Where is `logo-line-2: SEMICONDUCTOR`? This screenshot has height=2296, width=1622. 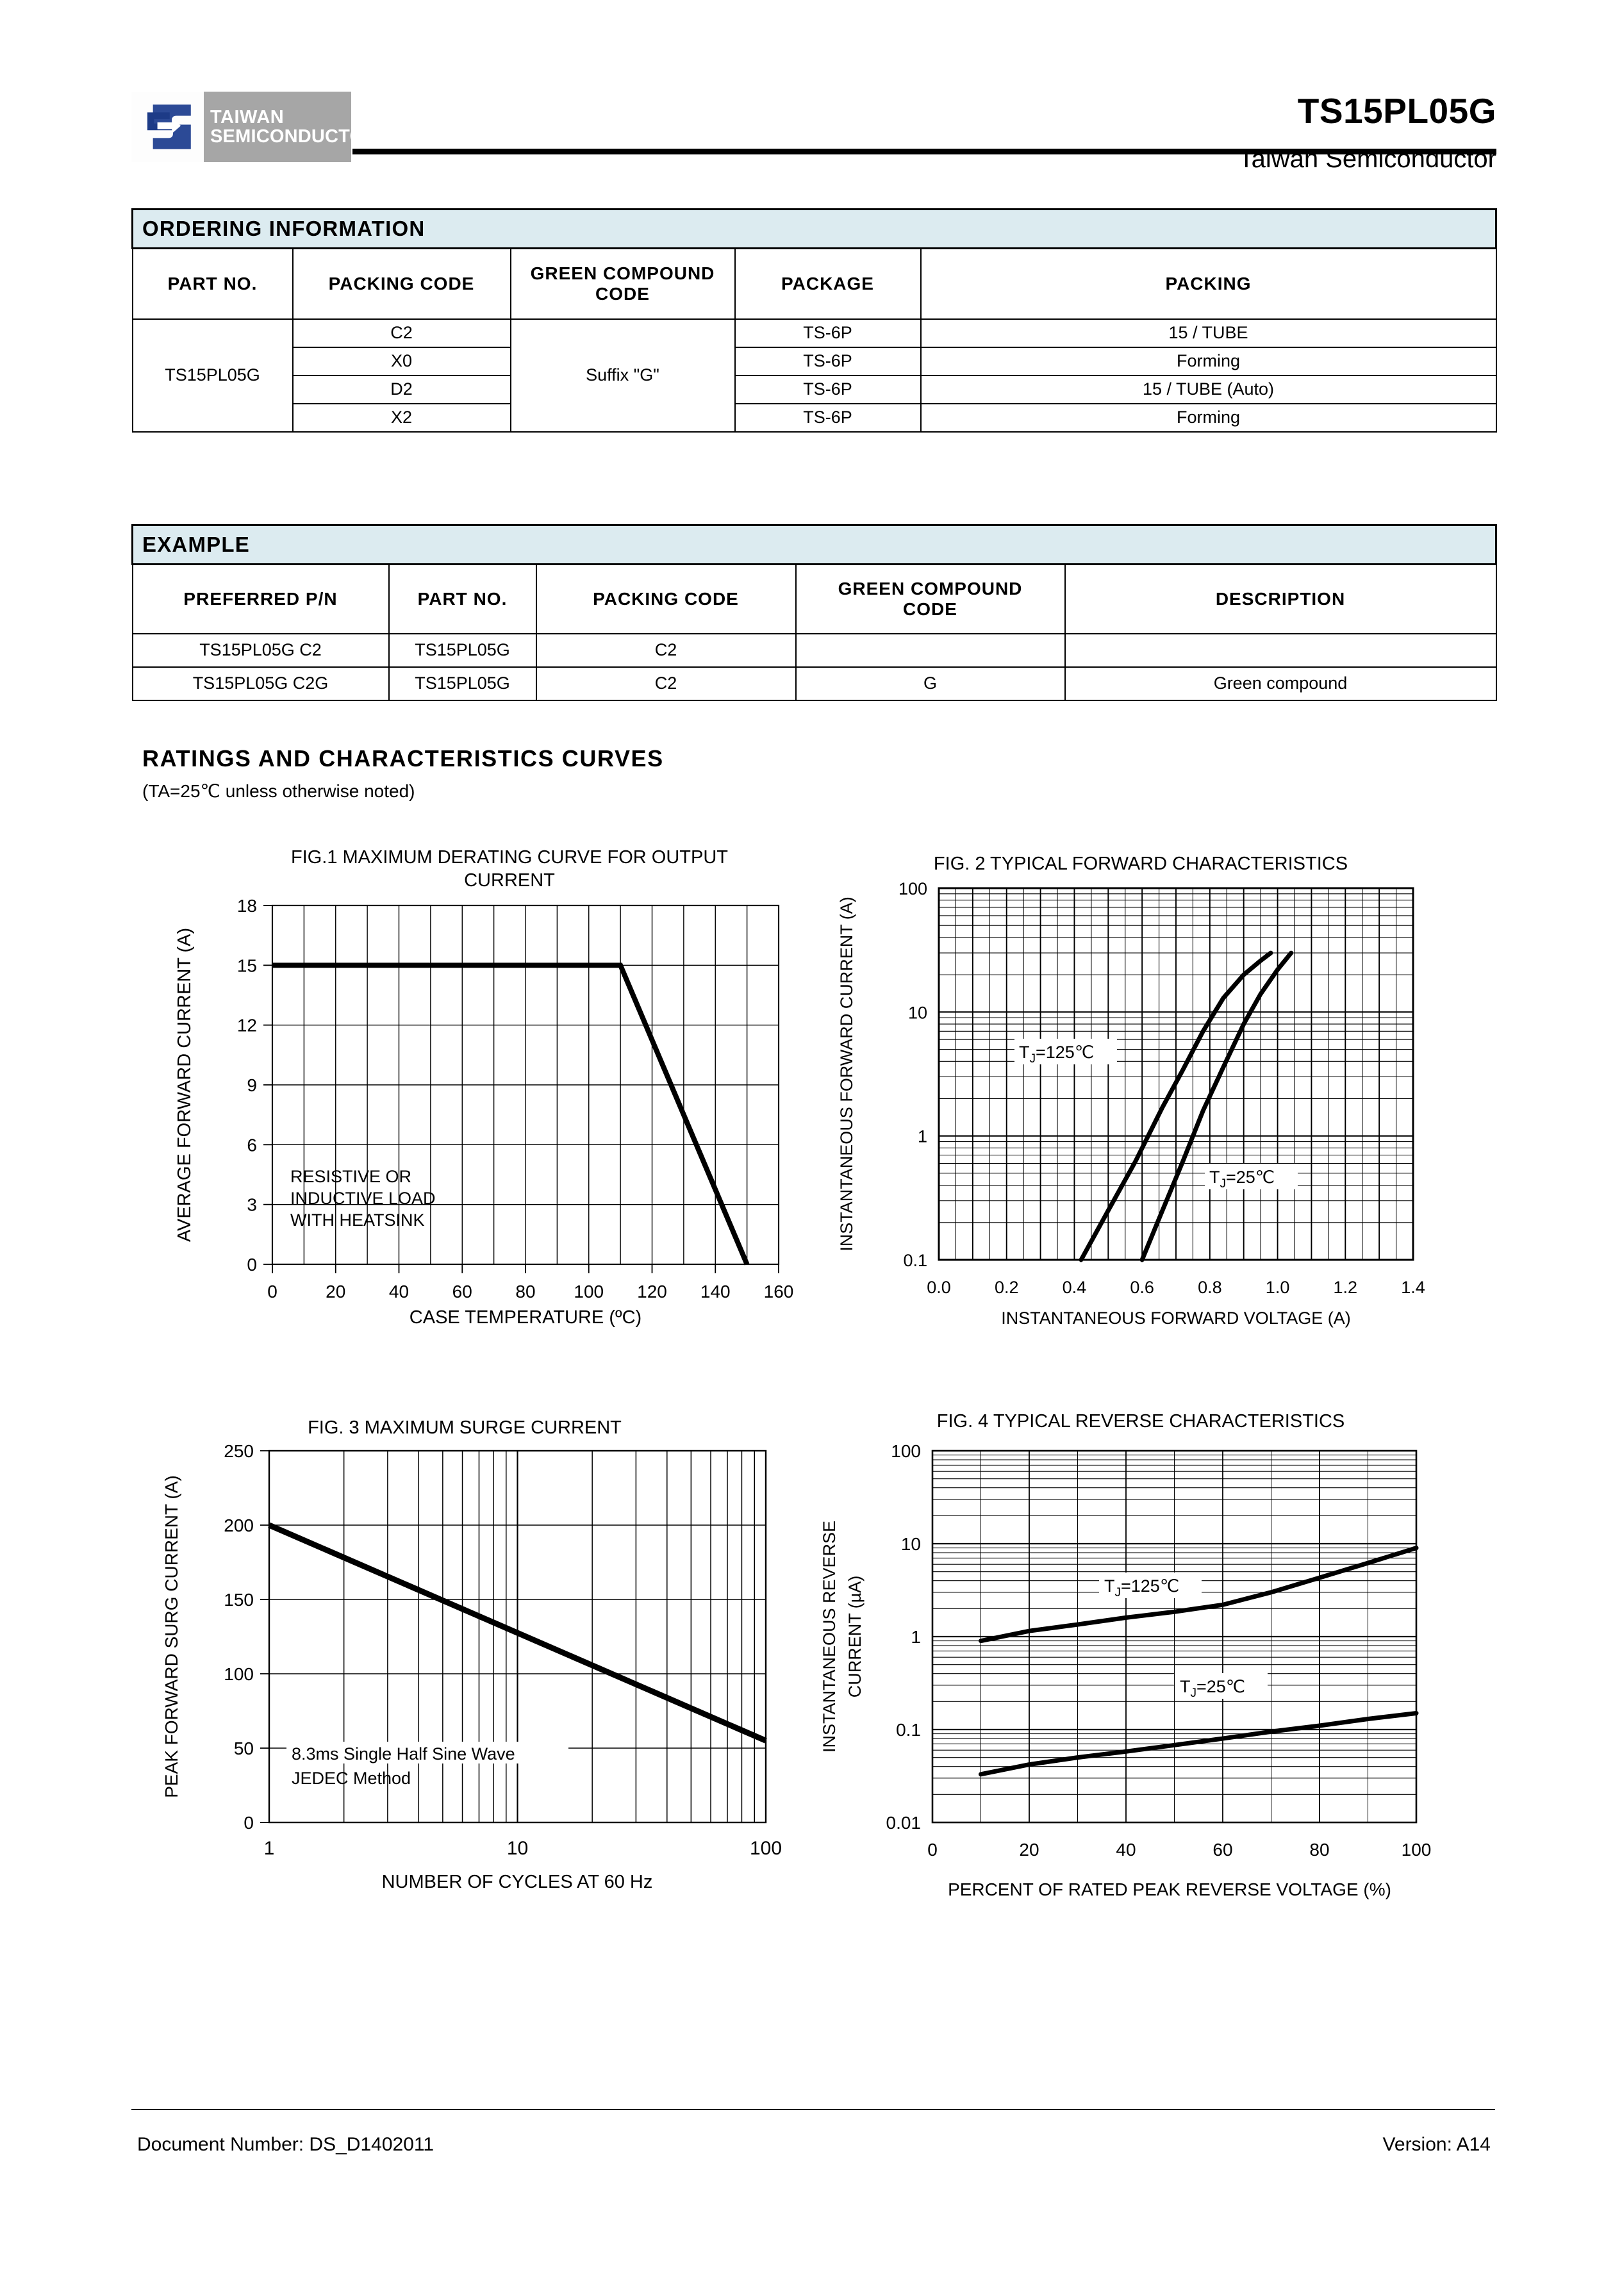 logo-line-2: SEMICONDUCTOR is located at coordinates (294, 136).